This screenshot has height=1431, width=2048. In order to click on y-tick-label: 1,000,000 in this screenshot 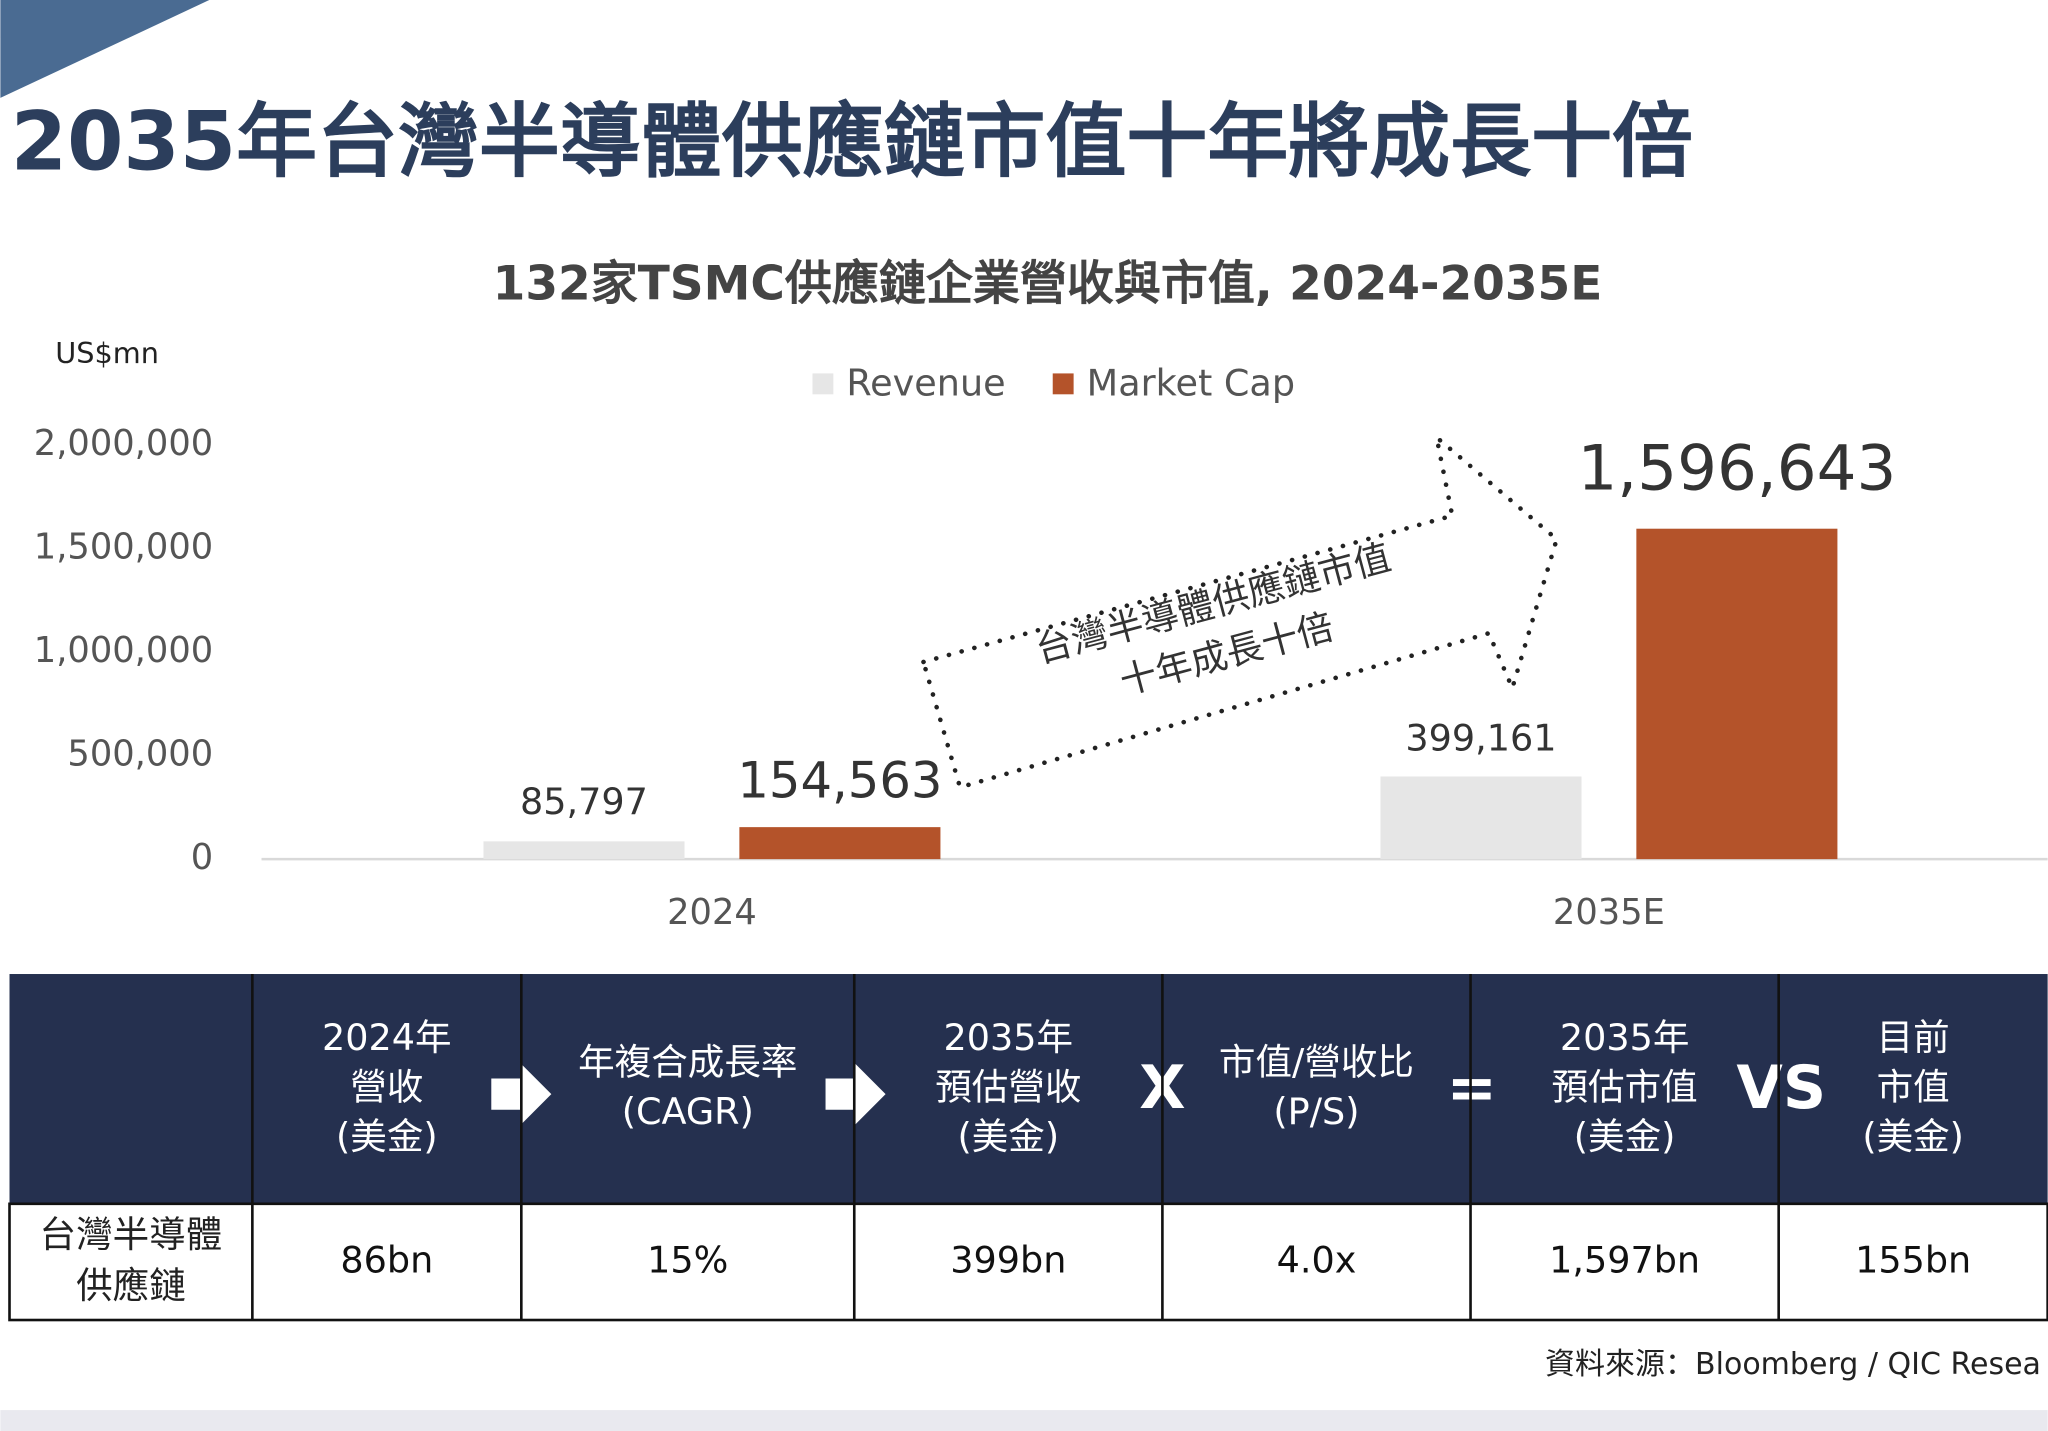, I will do `click(123, 650)`.